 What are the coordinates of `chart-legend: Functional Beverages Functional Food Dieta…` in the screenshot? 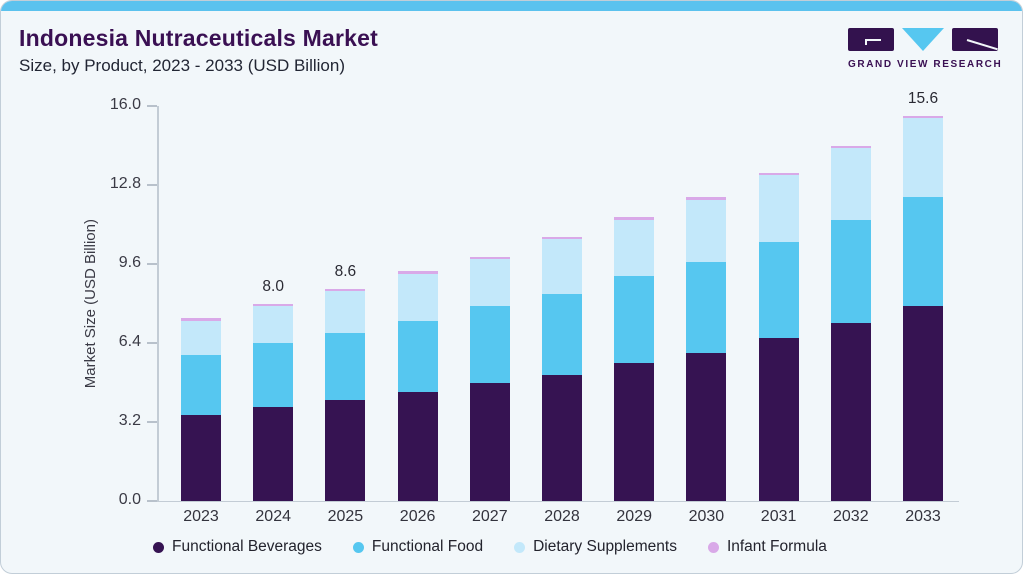 It's located at (490, 547).